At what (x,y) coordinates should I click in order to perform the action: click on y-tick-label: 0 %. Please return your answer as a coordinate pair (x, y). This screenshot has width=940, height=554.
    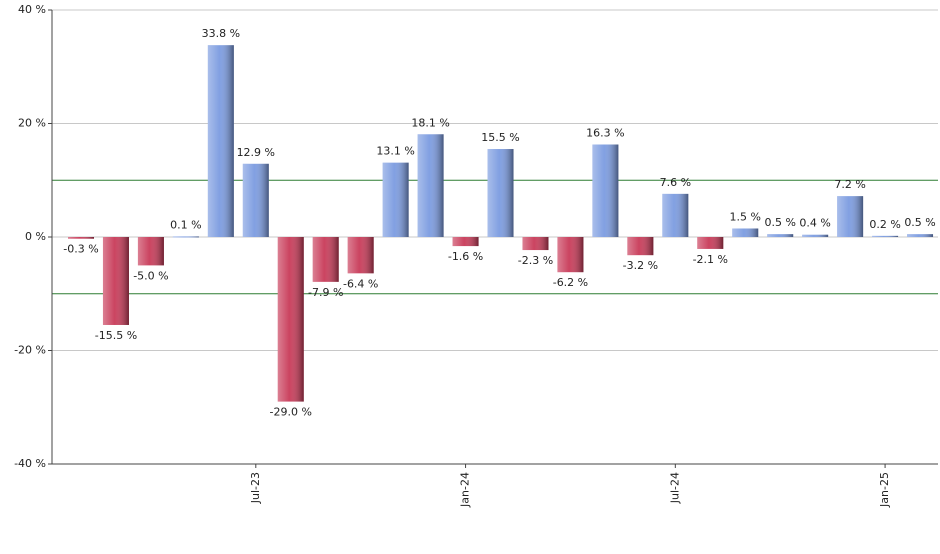
    Looking at the image, I should click on (35, 236).